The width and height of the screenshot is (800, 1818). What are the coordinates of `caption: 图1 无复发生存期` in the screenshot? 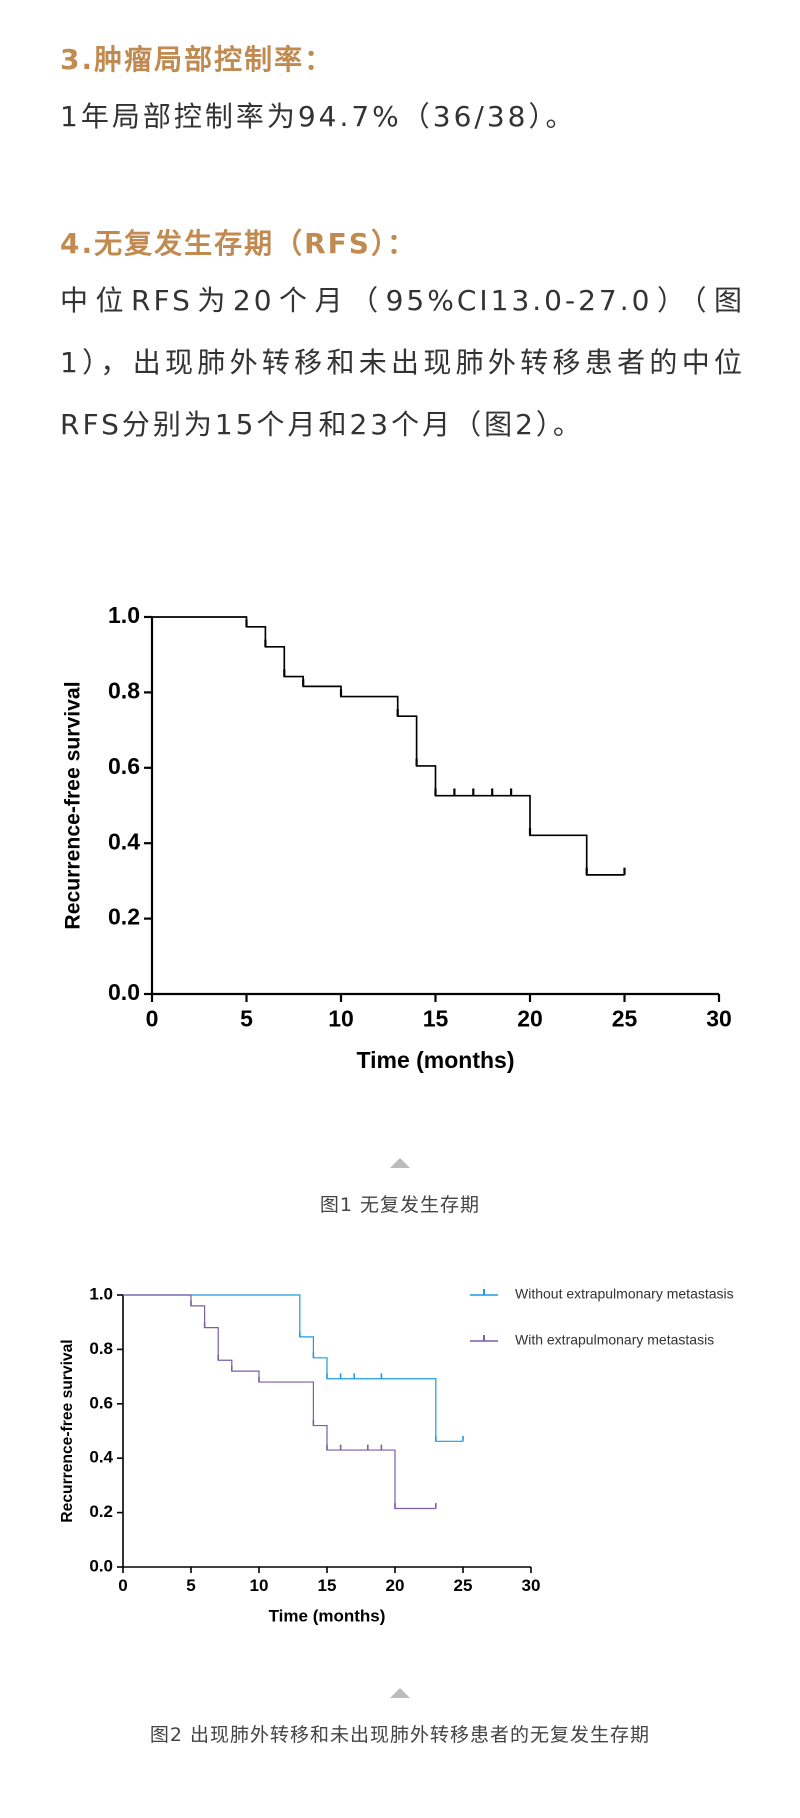 It's located at (400, 1205).